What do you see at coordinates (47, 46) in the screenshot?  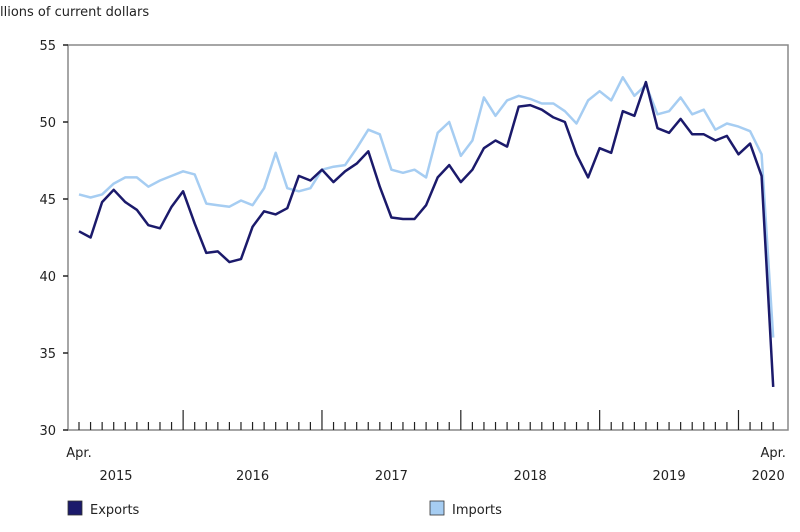 I see `y-tick-label: 55` at bounding box center [47, 46].